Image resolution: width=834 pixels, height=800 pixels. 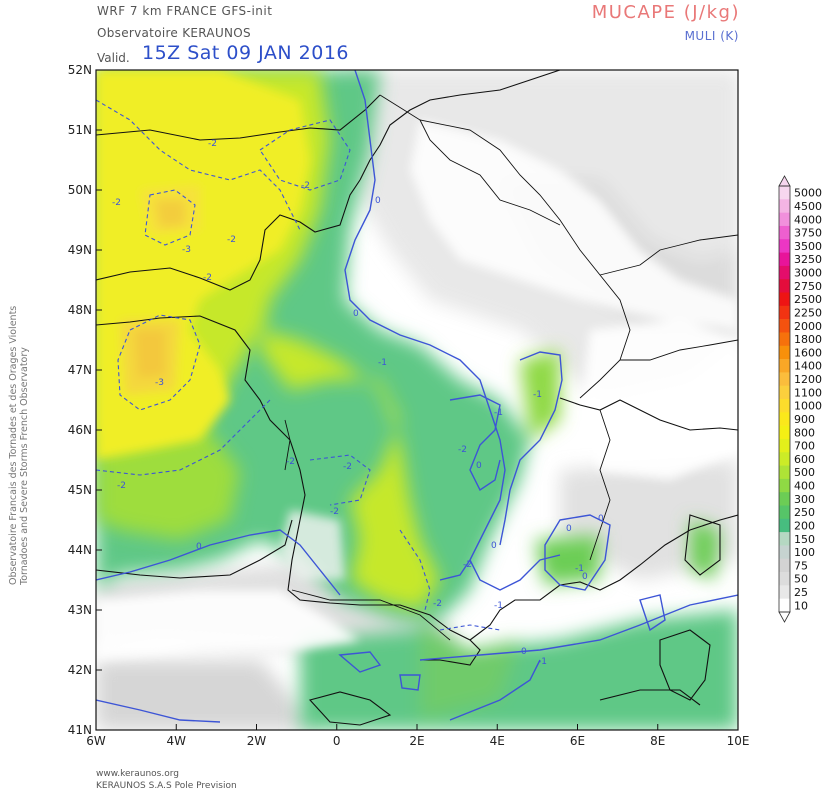 What do you see at coordinates (166, 786) in the screenshot?
I see `footer-company: KERAUNOS S.A.S Pole Prevision` at bounding box center [166, 786].